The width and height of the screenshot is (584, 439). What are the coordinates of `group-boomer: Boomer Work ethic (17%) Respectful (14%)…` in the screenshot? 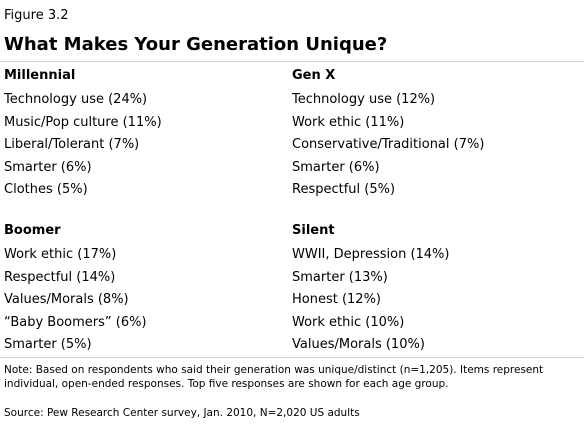 It's located at (144, 291).